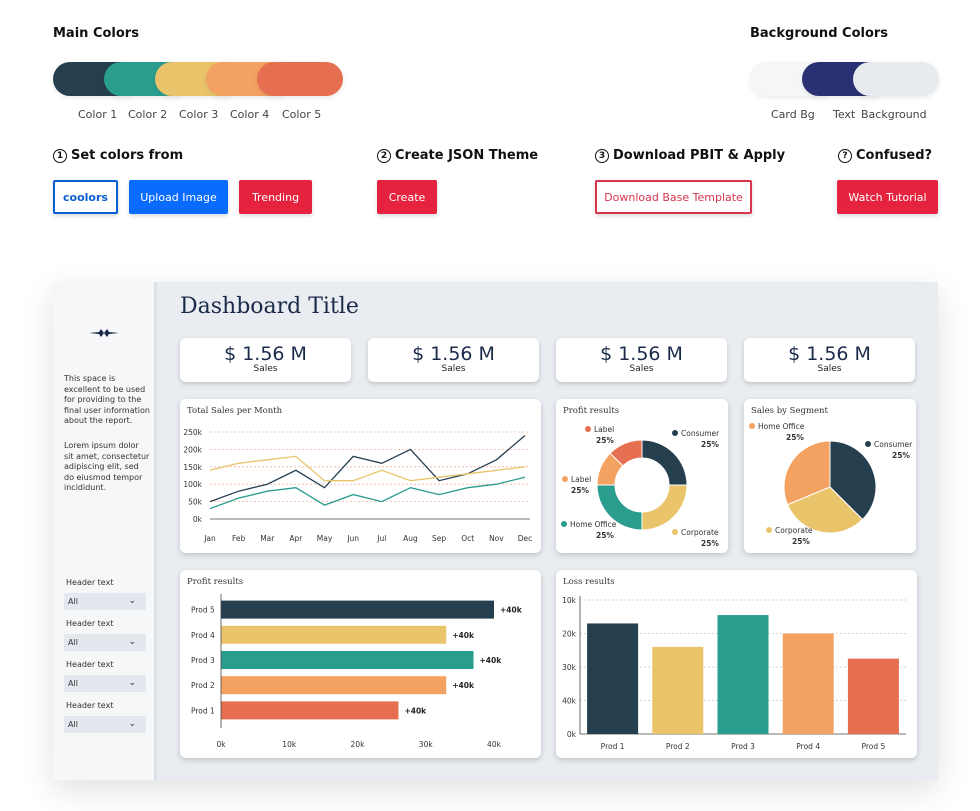  What do you see at coordinates (896, 79) in the screenshot?
I see `bg-swatch-background` at bounding box center [896, 79].